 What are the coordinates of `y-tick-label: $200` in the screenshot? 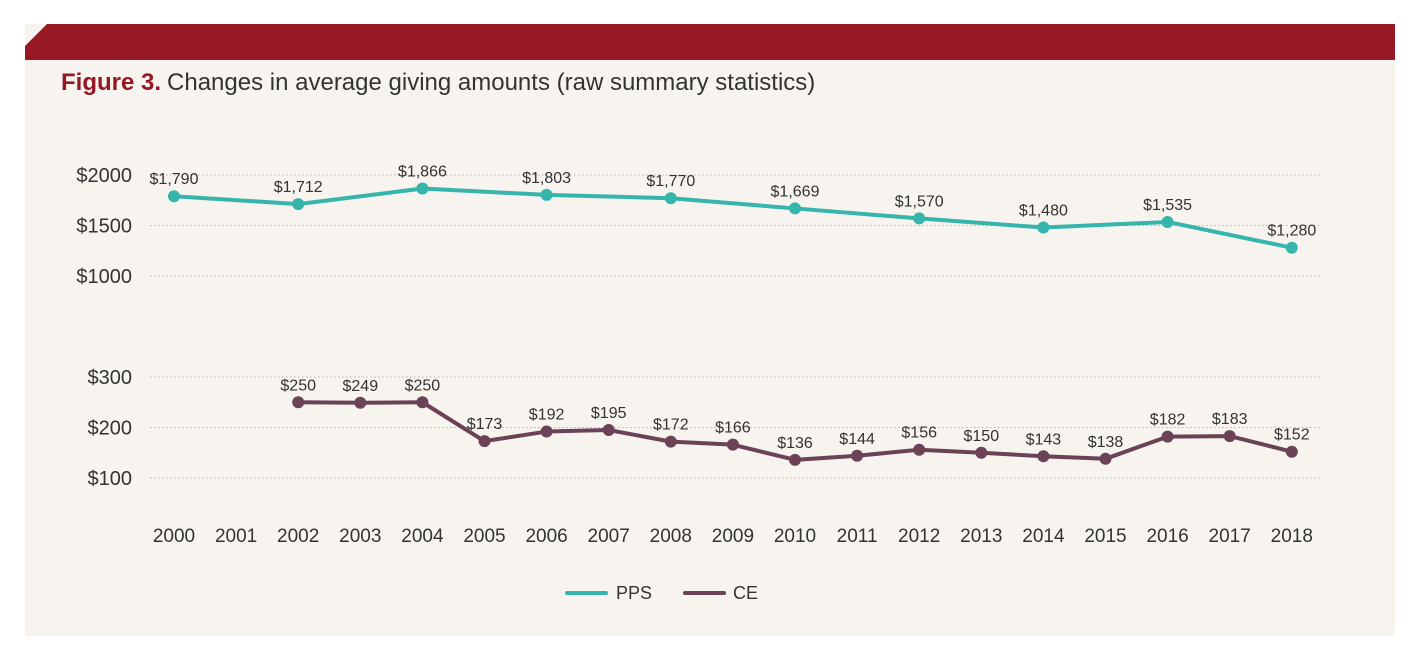 It's located at (110, 429).